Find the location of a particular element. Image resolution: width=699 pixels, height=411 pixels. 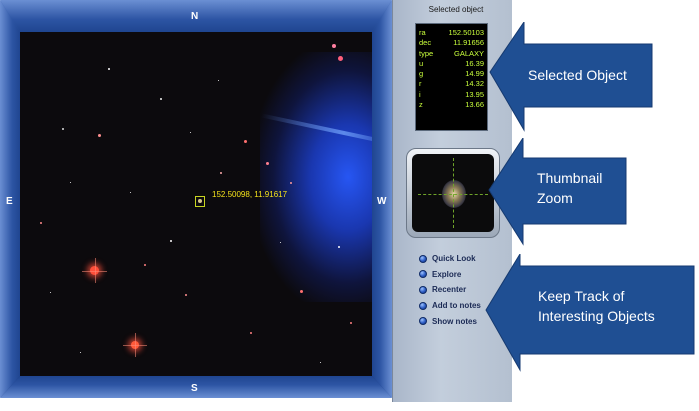

info-key: ra is located at coordinates (422, 32).